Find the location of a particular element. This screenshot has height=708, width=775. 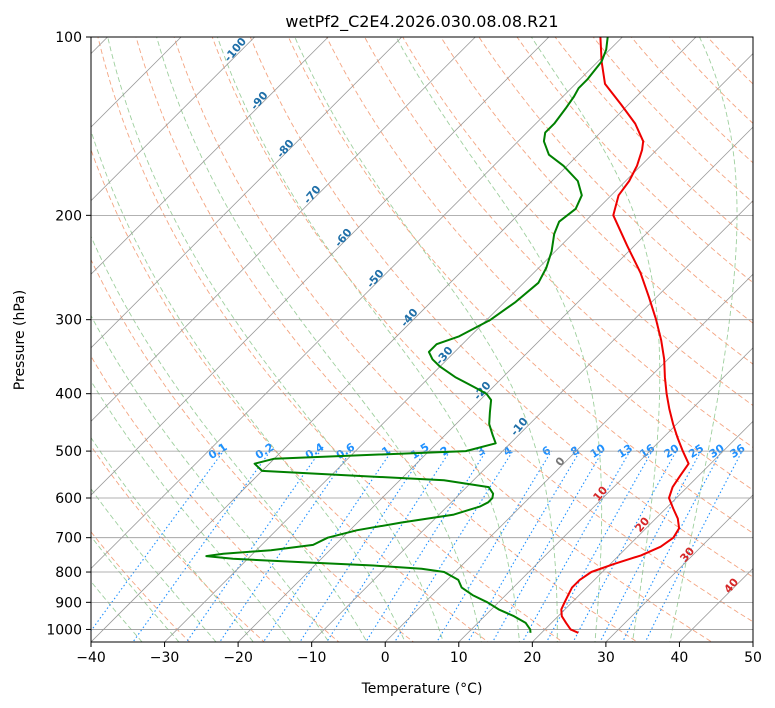

x-tick-label: −30 is located at coordinates (165, 658).